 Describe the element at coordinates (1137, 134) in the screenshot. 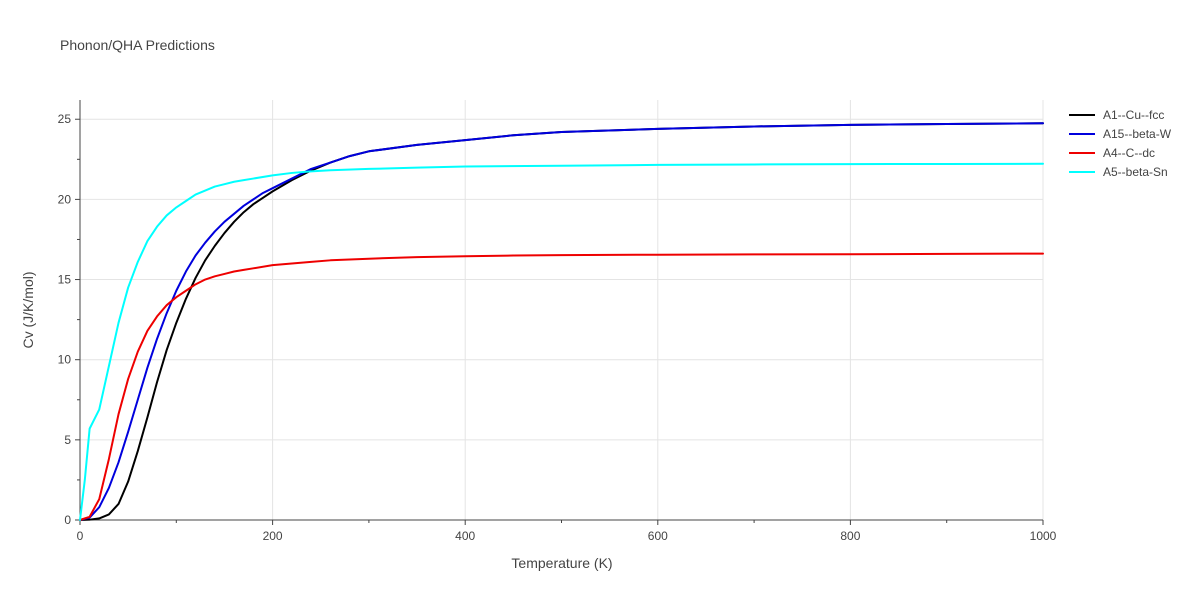

I see `legend-label: A15--beta-W` at that location.